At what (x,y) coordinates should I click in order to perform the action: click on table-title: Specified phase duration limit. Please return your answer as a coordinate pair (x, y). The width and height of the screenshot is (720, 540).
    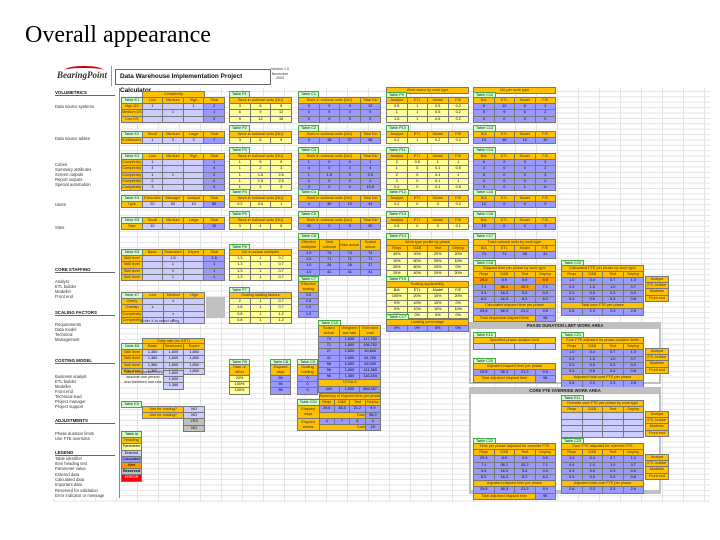
    Looking at the image, I should click on (514, 340).